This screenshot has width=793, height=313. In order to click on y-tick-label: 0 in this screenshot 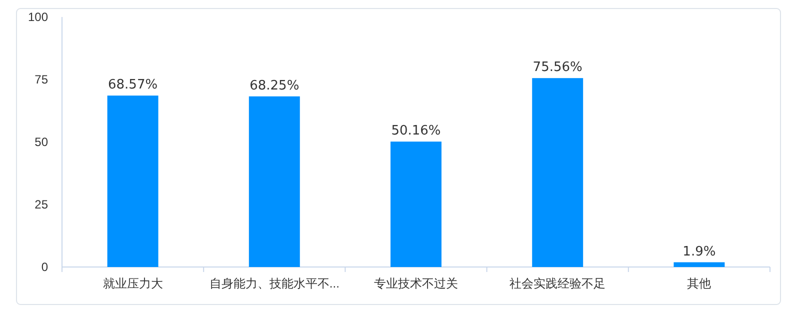, I will do `click(44, 267)`.